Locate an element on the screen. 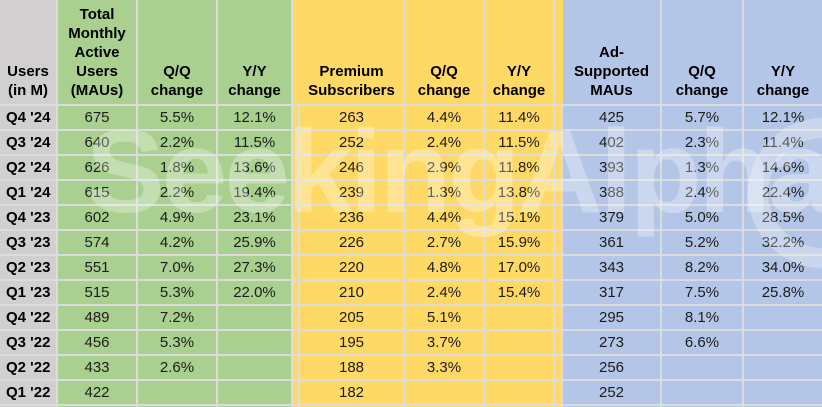 This screenshot has height=407, width=822. cell-ad_maus: 393 is located at coordinates (611, 167).